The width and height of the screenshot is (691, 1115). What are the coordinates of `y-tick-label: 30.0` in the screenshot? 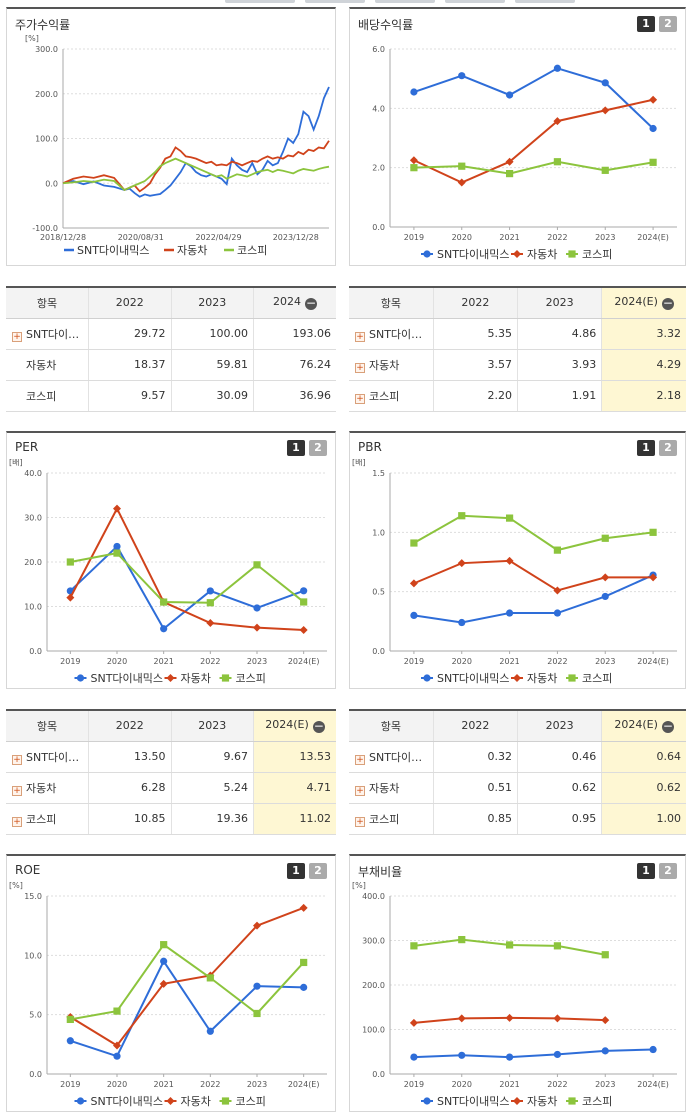 It's located at (33, 518).